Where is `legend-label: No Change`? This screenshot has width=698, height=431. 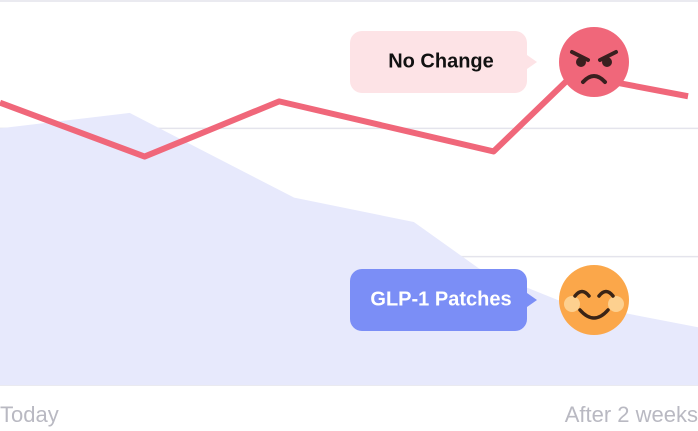
legend-label: No Change is located at coordinates (441, 61).